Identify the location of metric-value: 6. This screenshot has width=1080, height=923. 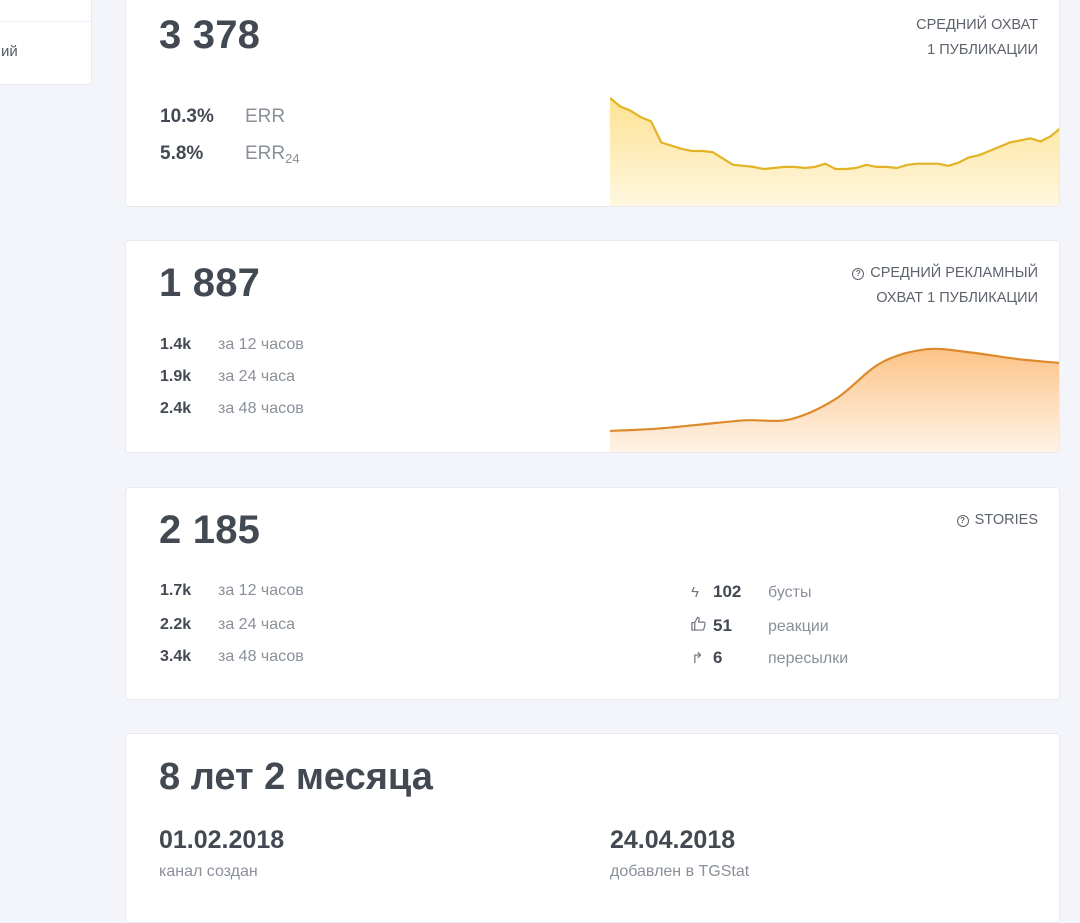
(718, 657).